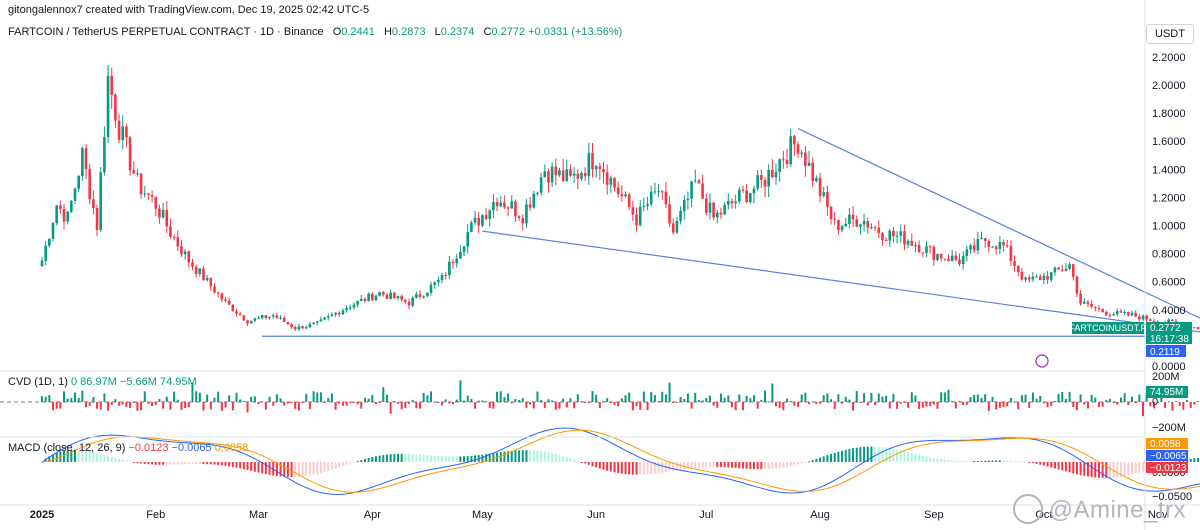 The height and width of the screenshot is (530, 1200). Describe the element at coordinates (1170, 34) in the screenshot. I see `currency-button: USDT` at that location.